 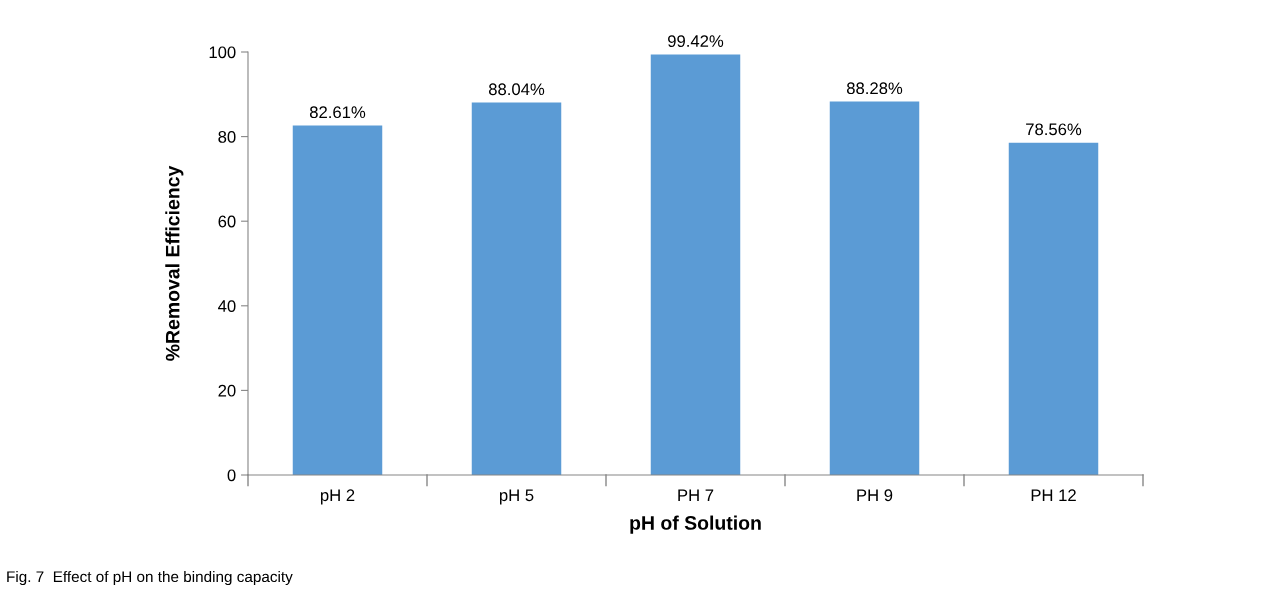 What do you see at coordinates (516, 89) in the screenshot?
I see `data-label: 88.04%` at bounding box center [516, 89].